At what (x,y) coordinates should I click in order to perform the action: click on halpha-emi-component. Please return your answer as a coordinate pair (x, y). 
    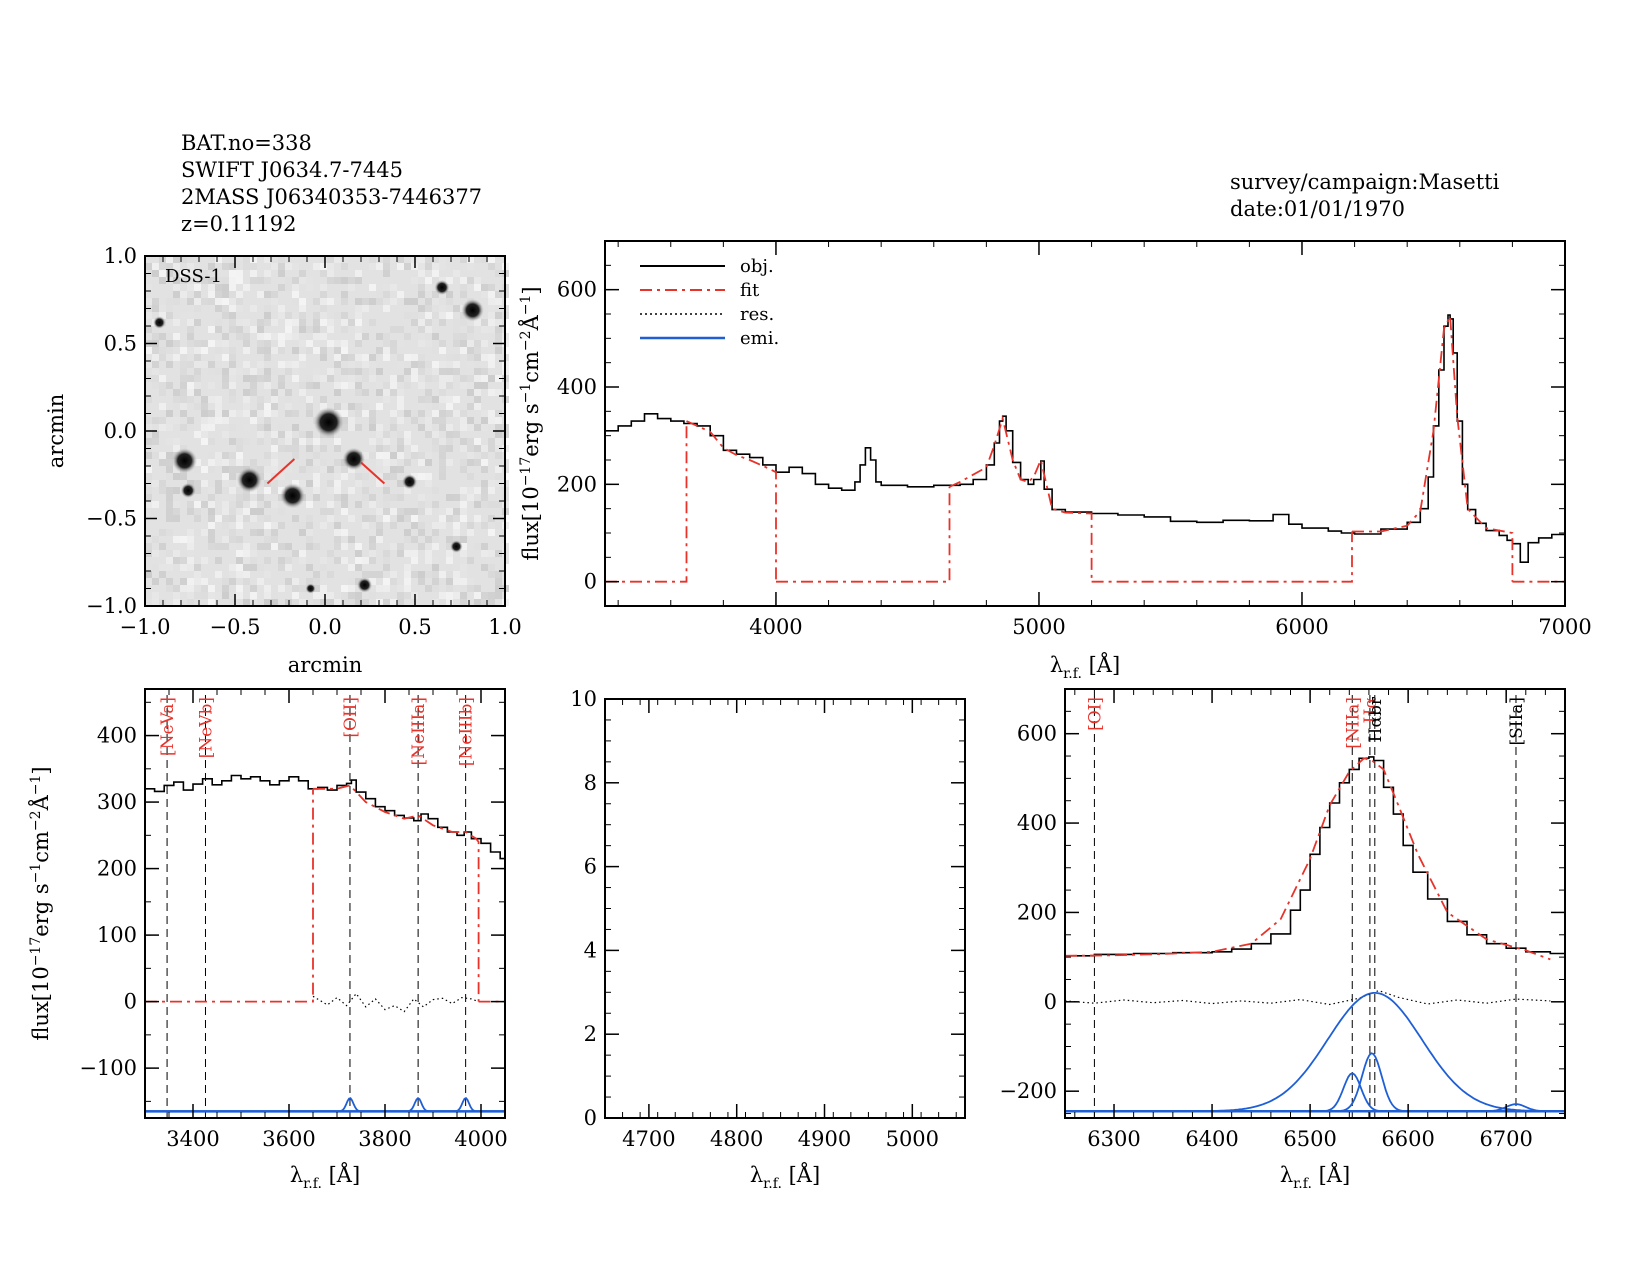
    Looking at the image, I should click on (1315, 1108).